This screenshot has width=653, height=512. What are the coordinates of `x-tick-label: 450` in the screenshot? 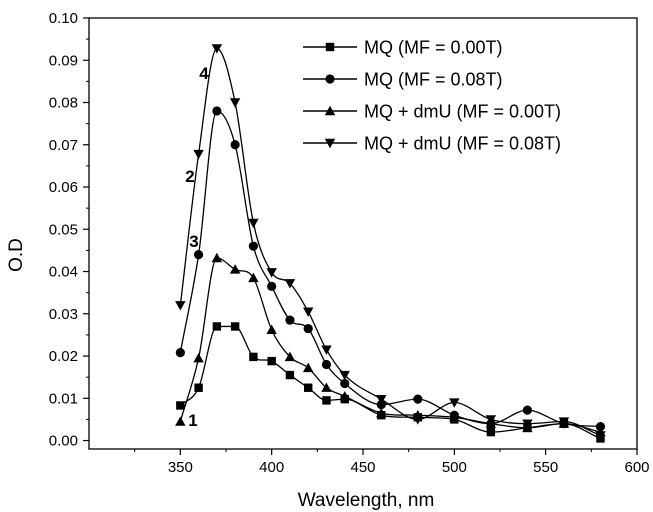 It's located at (362, 467).